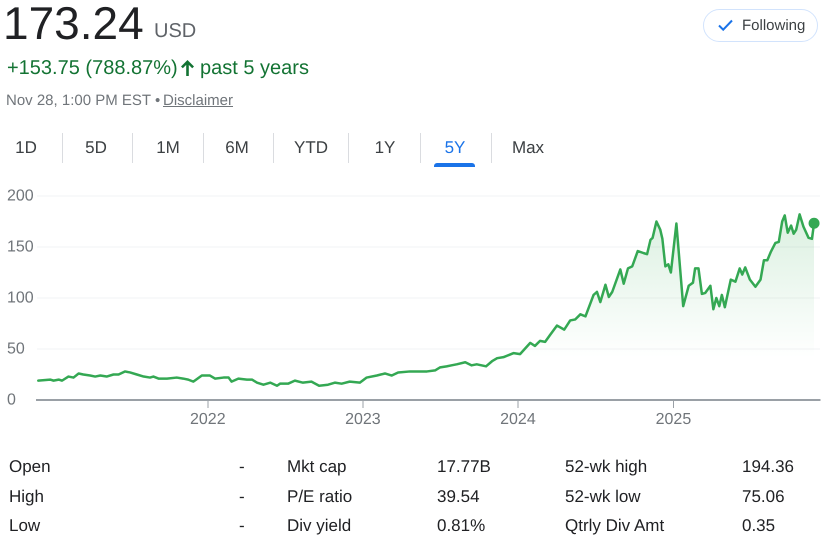 The image size is (829, 536). I want to click on text: 39.54, so click(458, 496).